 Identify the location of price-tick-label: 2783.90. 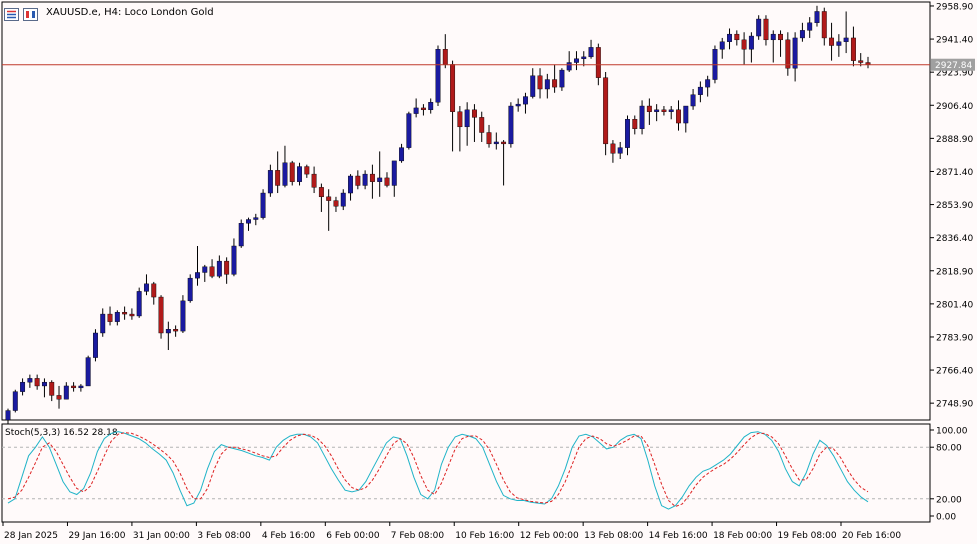
(954, 338).